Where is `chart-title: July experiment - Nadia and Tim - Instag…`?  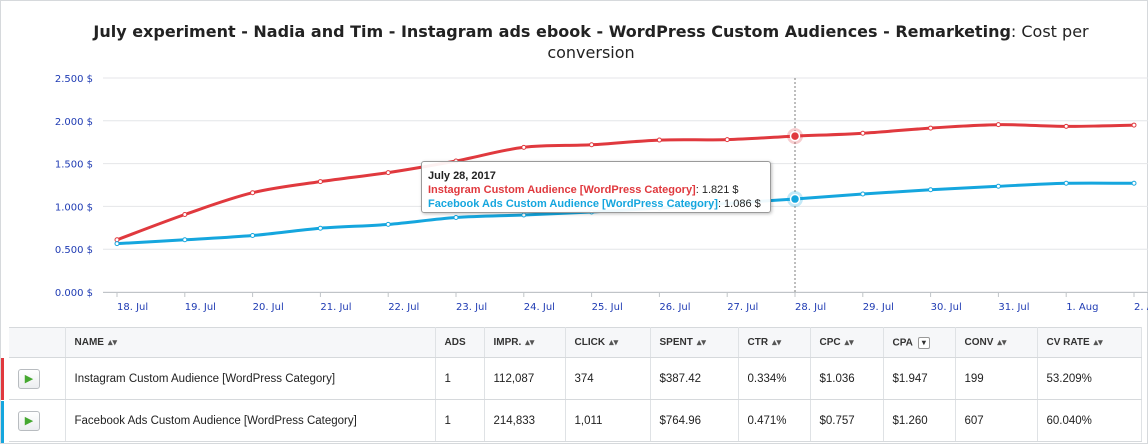
chart-title: July experiment - Nadia and Tim - Instag… is located at coordinates (591, 42).